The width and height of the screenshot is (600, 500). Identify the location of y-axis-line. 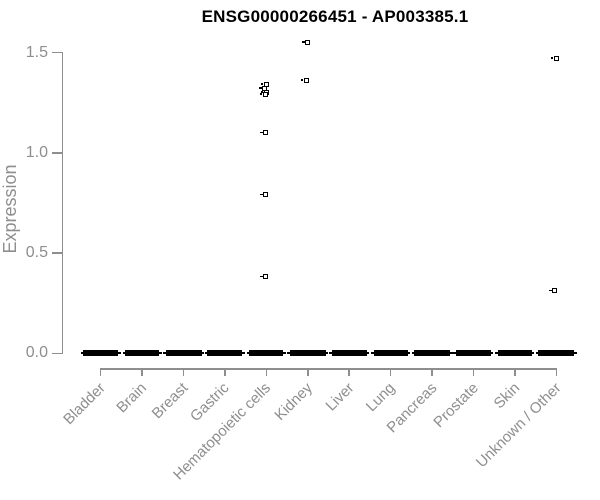
(62, 203).